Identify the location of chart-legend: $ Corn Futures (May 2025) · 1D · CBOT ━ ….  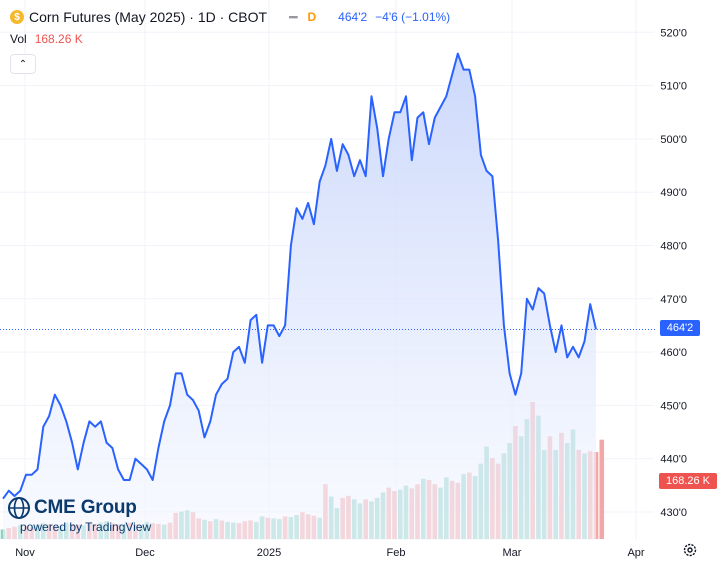
(230, 17).